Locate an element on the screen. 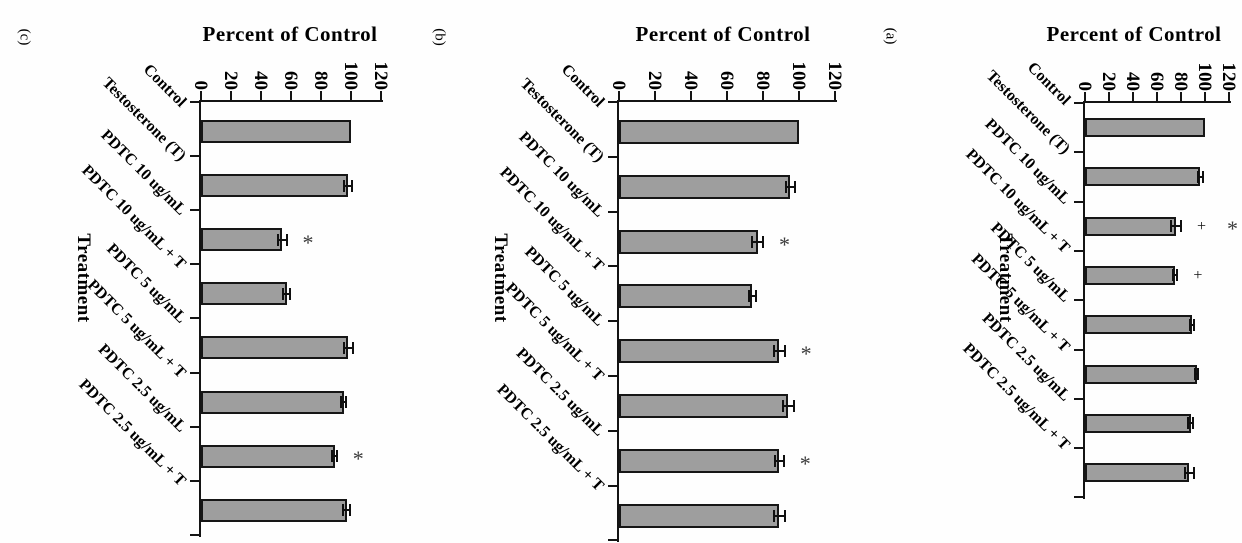 Image resolution: width=1242 pixels, height=543 pixels. significance-plus: + is located at coordinates (1198, 276).